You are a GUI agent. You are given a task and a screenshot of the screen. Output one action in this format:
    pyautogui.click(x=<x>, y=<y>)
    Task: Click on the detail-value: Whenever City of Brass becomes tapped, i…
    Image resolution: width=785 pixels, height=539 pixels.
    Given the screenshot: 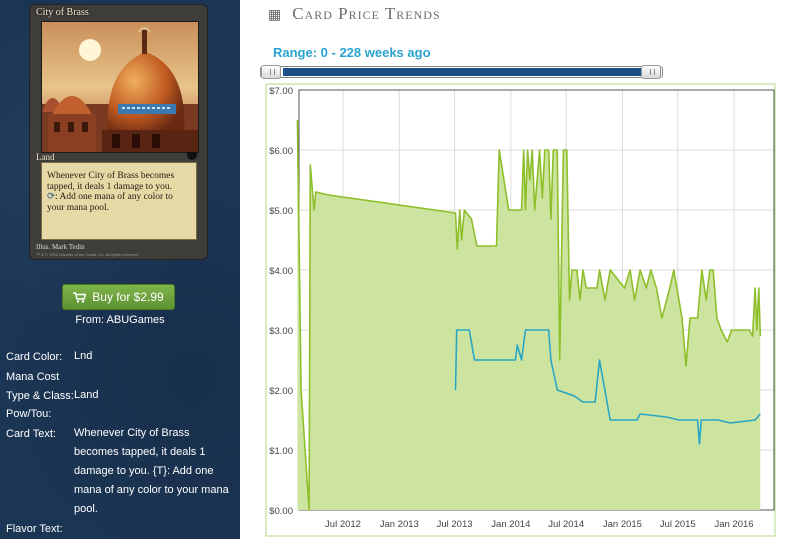 What is the action you would take?
    pyautogui.click(x=151, y=471)
    